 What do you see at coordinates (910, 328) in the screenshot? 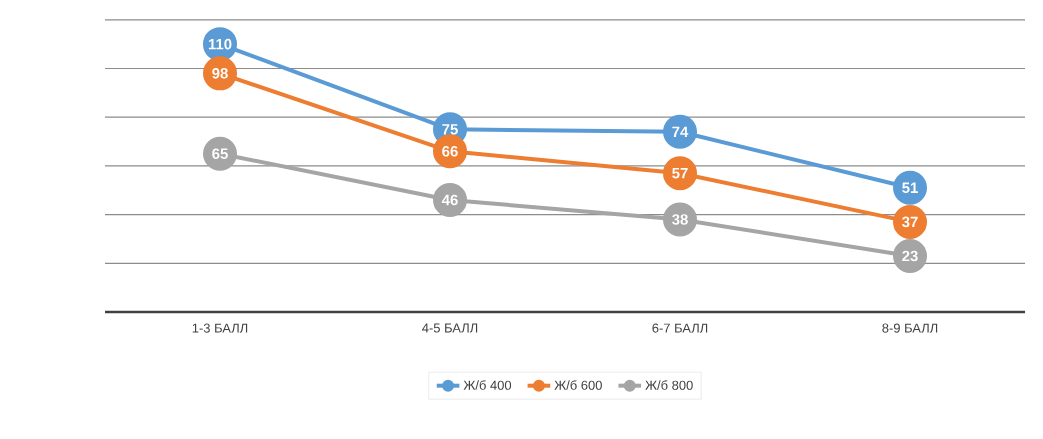
I see `x-tick-label: 8-9 БАЛЛ` at bounding box center [910, 328].